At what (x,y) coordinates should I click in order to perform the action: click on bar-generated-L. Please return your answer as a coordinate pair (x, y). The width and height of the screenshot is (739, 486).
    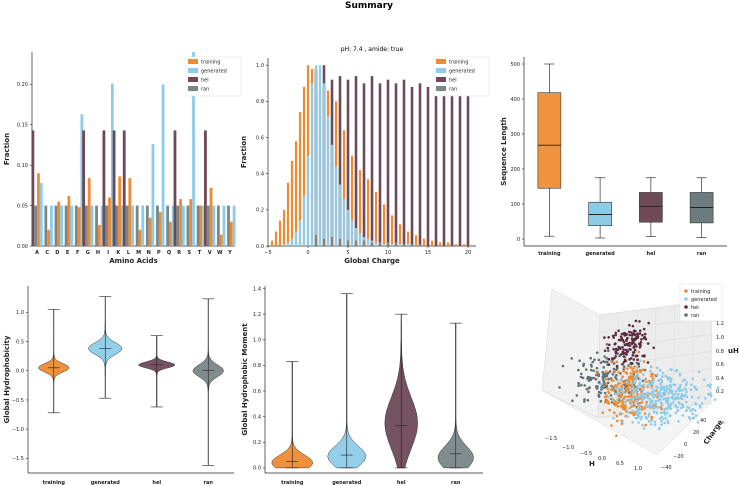
    Looking at the image, I should click on (133, 225).